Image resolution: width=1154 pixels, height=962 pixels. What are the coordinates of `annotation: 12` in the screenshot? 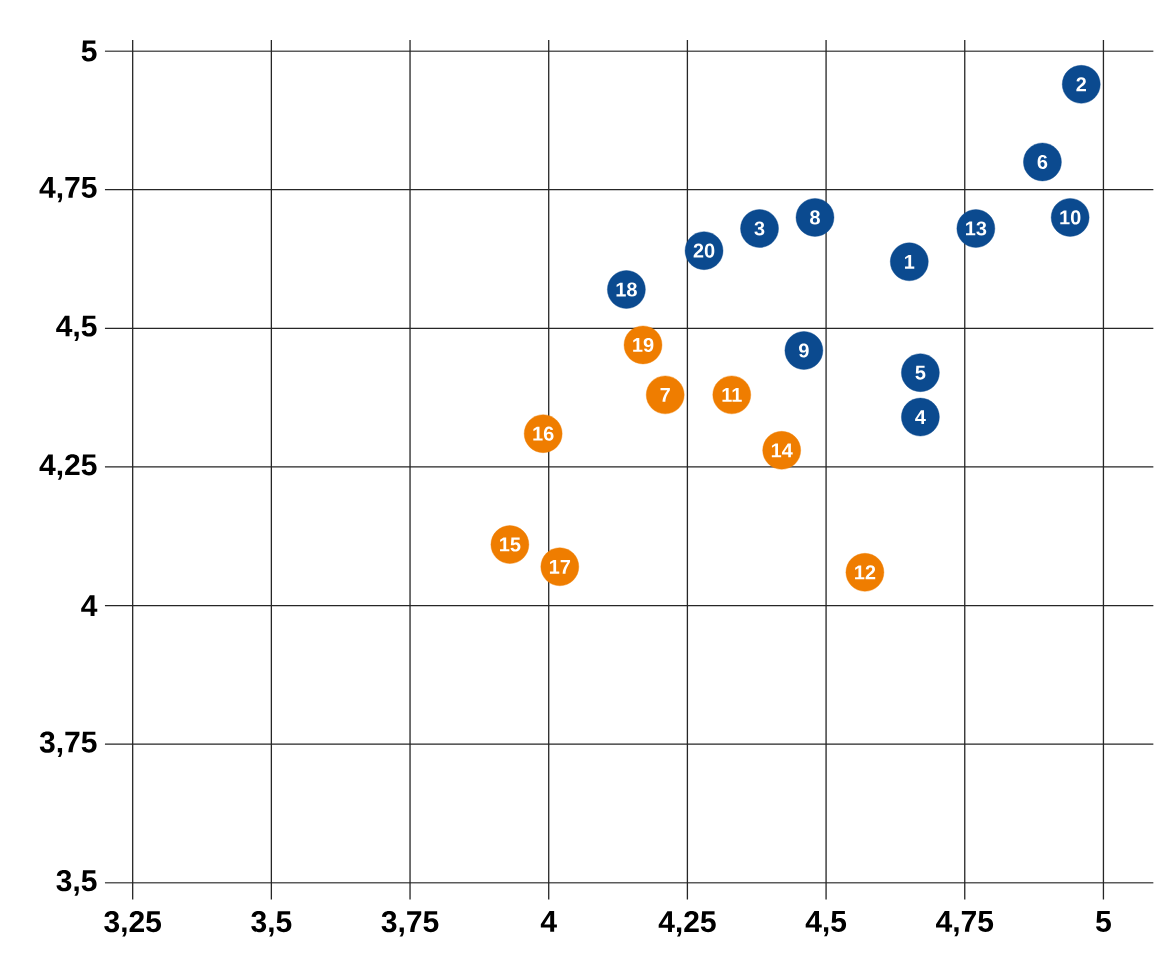 It's located at (865, 572).